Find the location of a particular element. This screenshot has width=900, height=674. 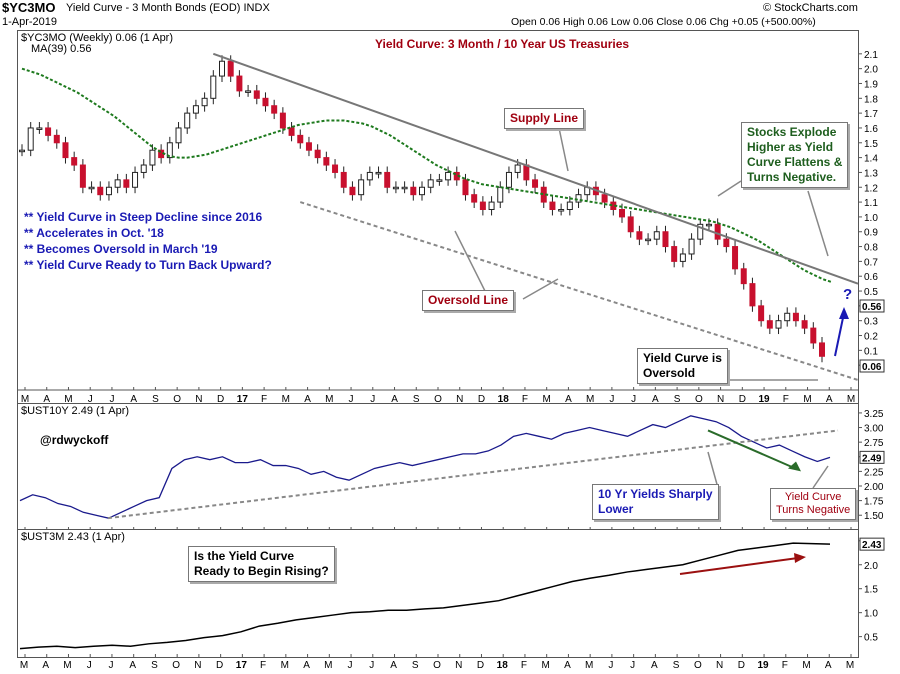

supply-pointer is located at coordinates (563, 147).